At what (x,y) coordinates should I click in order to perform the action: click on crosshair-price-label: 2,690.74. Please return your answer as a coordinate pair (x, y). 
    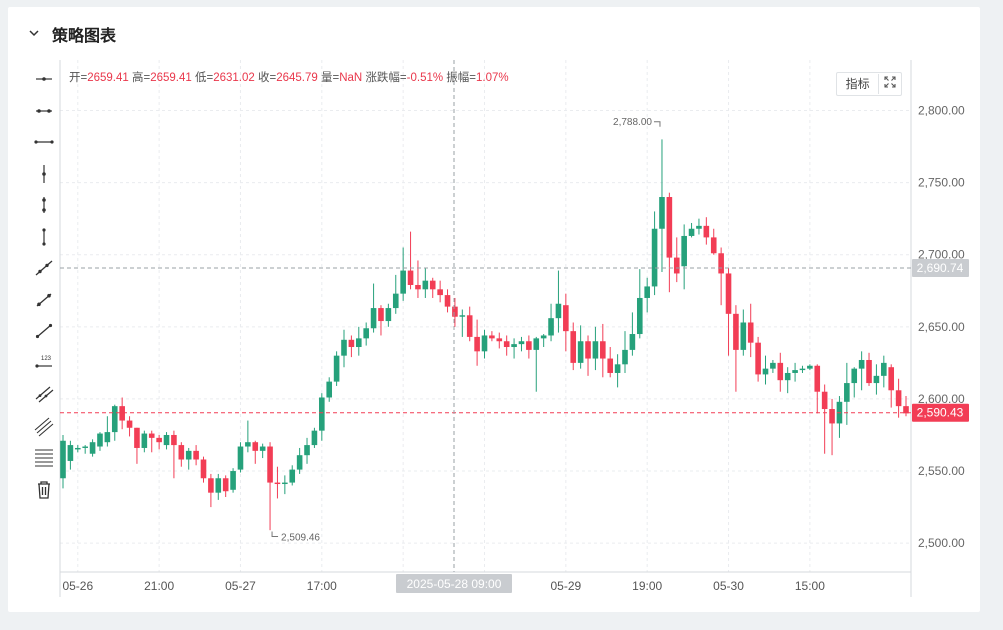
    Looking at the image, I should click on (940, 268).